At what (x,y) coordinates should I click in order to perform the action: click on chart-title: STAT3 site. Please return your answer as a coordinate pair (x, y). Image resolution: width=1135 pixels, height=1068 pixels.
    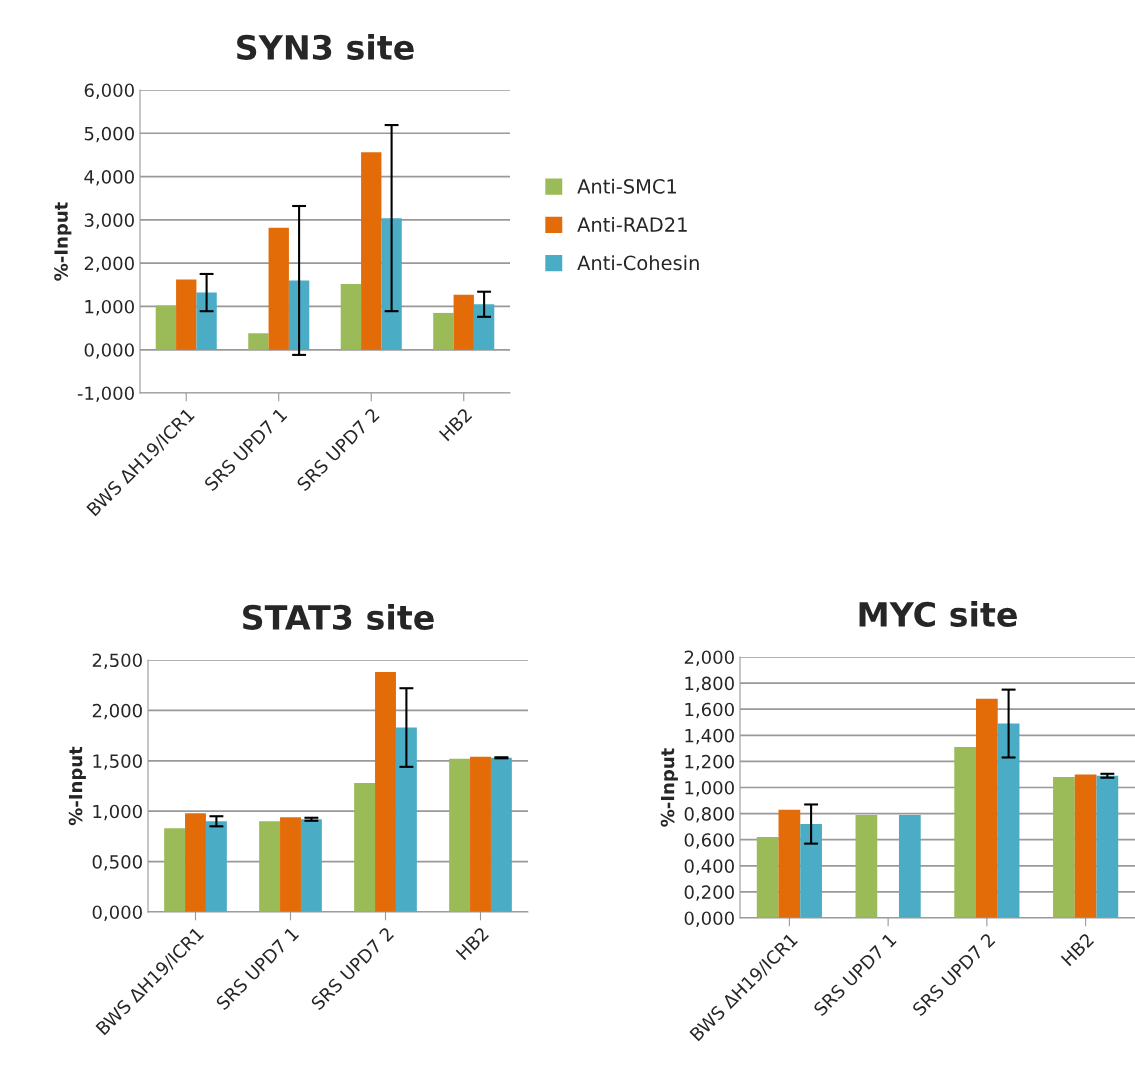
    Looking at the image, I should click on (338, 617).